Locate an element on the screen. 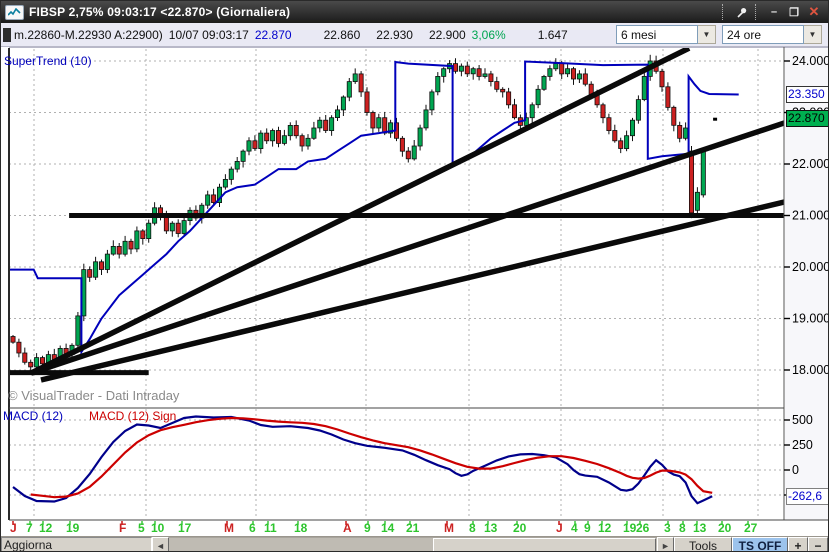 The height and width of the screenshot is (552, 829). svg-text: F is located at coordinates (122, 528).